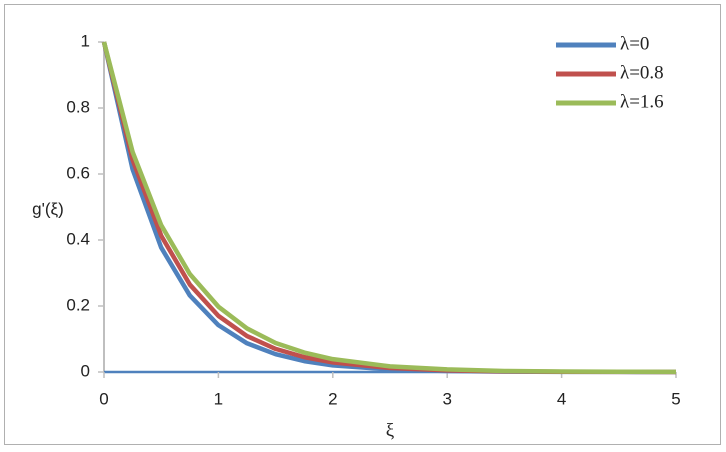 This screenshot has height=452, width=726. I want to click on x-tick-label: 5, so click(675, 398).